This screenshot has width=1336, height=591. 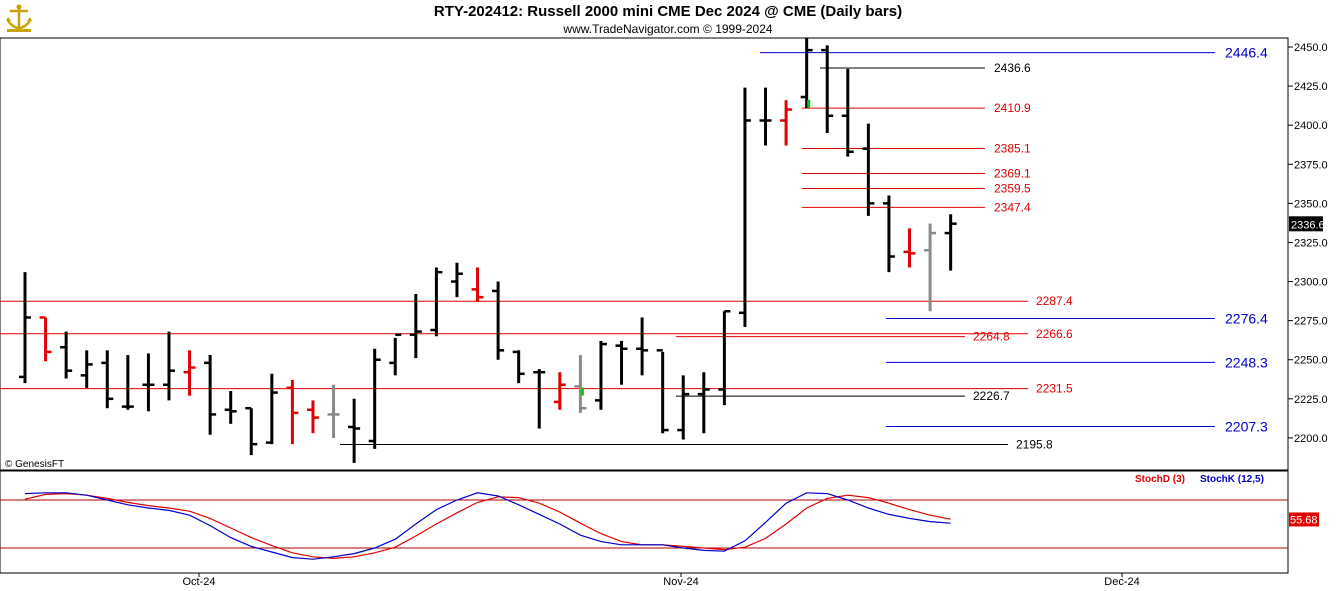 What do you see at coordinates (198, 582) in the screenshot?
I see `x-tick-label: Oct-24` at bounding box center [198, 582].